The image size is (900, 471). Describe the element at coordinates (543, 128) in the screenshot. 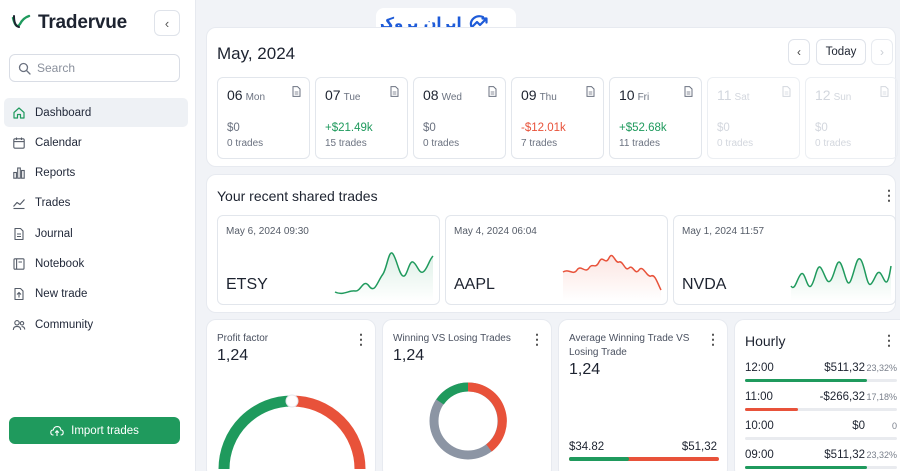

I see `day-pnl: -$12.01k` at that location.